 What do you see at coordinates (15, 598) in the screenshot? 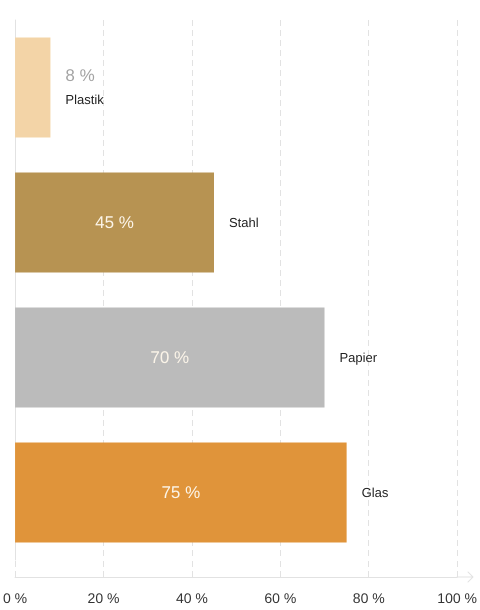
I see `x-tick-label: 0 %` at bounding box center [15, 598].